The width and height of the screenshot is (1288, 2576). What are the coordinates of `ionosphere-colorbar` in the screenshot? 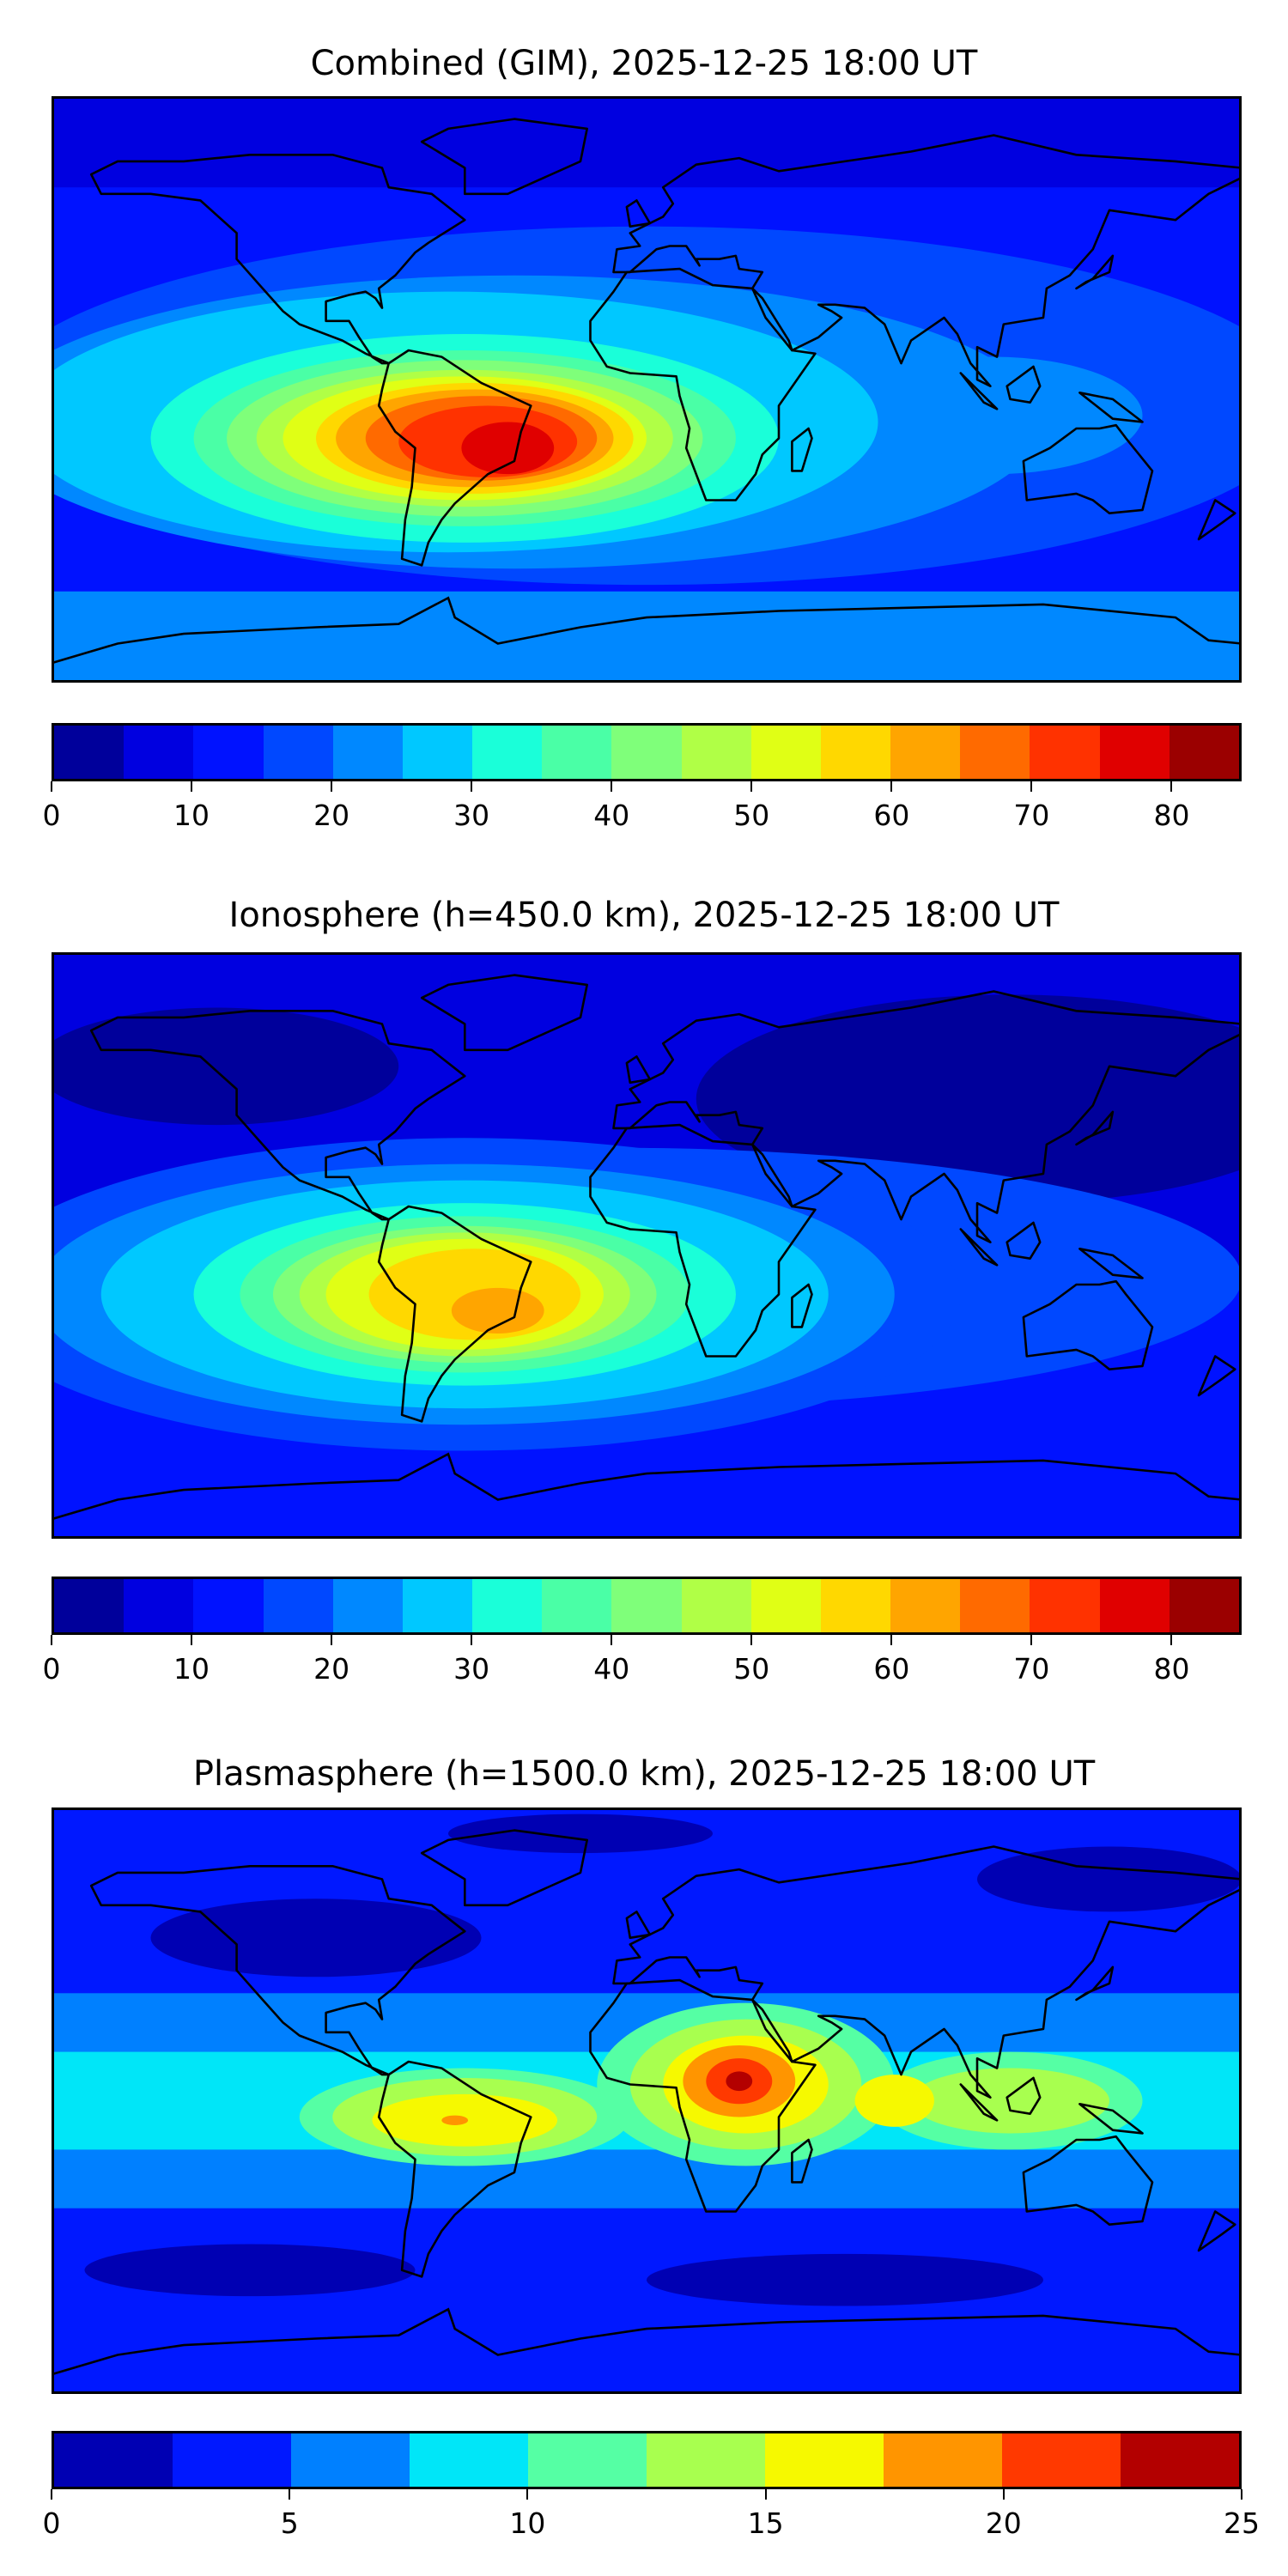 It's located at (647, 1606).